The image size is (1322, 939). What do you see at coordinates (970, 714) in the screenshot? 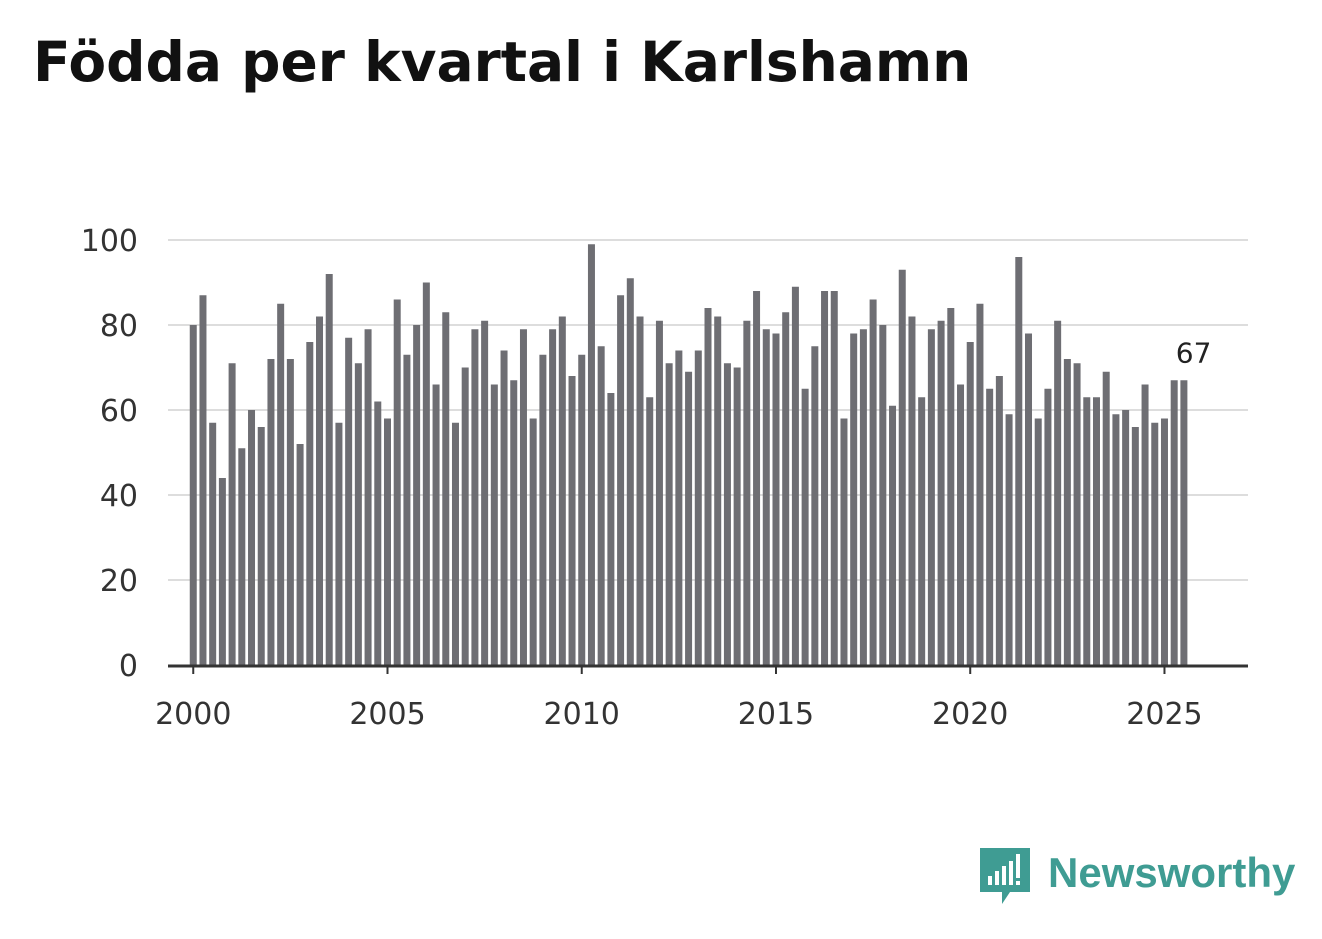
I see `x-tick-label: 2020` at bounding box center [970, 714].